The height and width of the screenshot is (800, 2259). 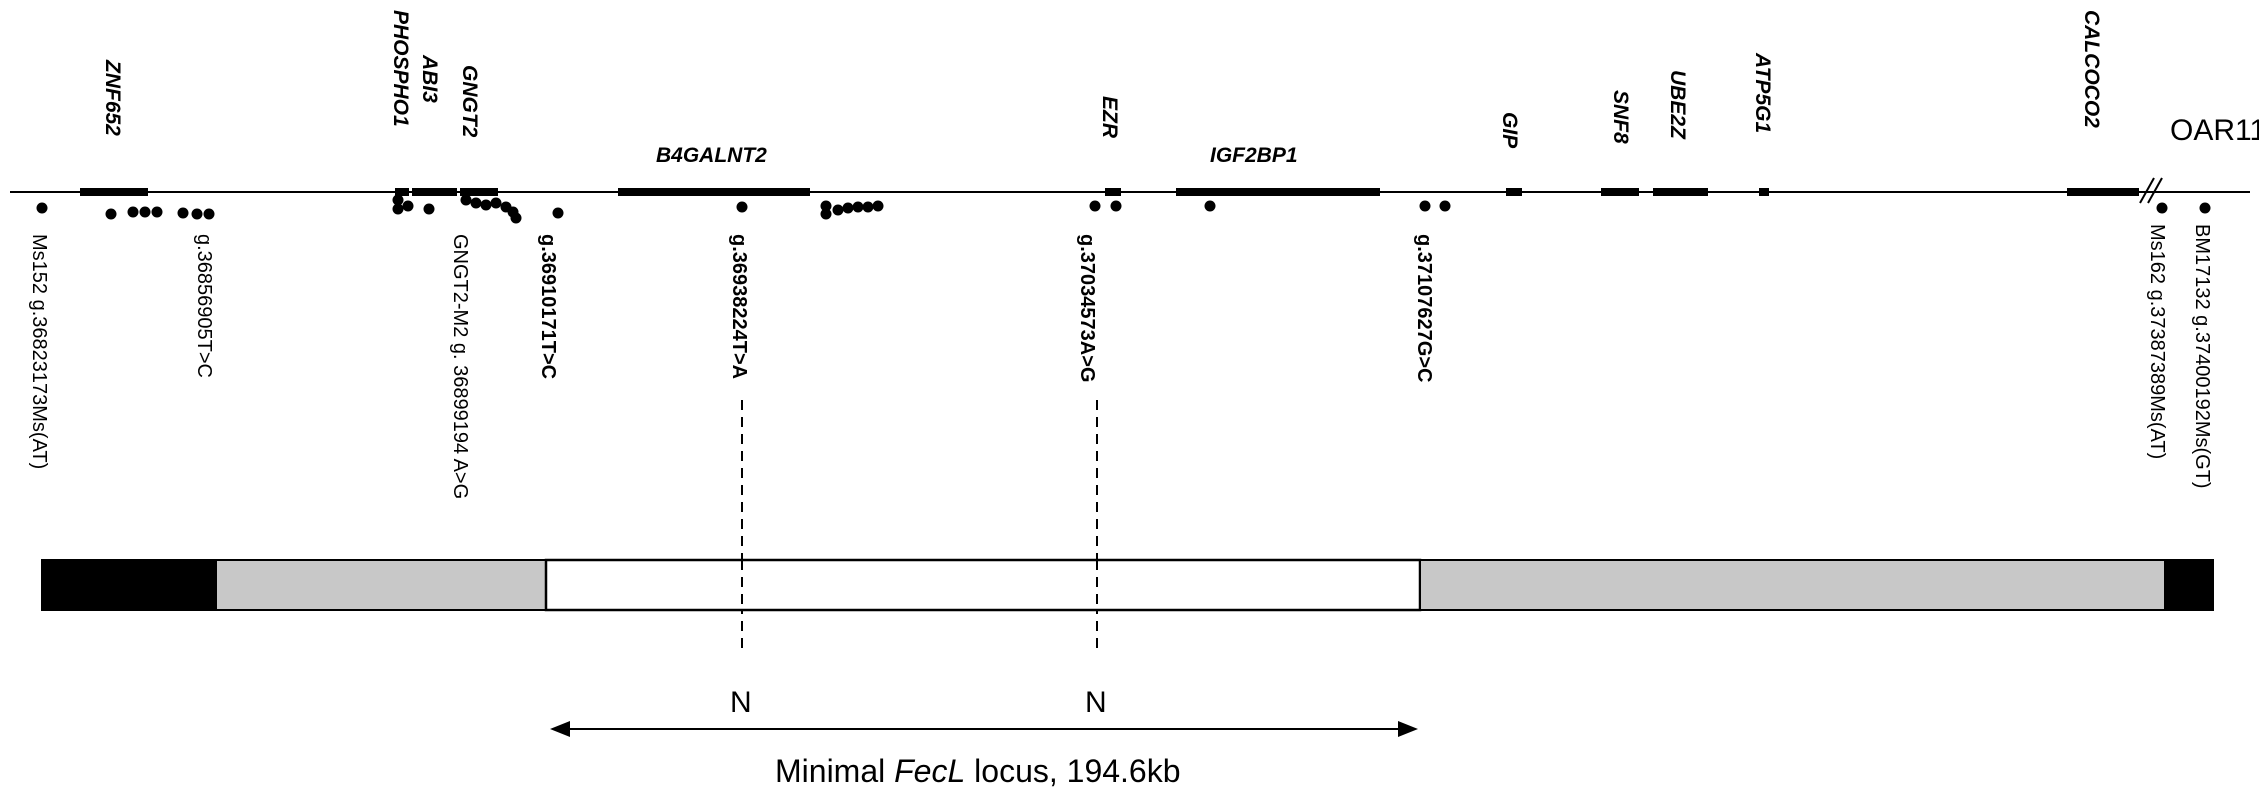 I want to click on gene-label-b4galnt2: B4GALNT2, so click(x=711, y=155).